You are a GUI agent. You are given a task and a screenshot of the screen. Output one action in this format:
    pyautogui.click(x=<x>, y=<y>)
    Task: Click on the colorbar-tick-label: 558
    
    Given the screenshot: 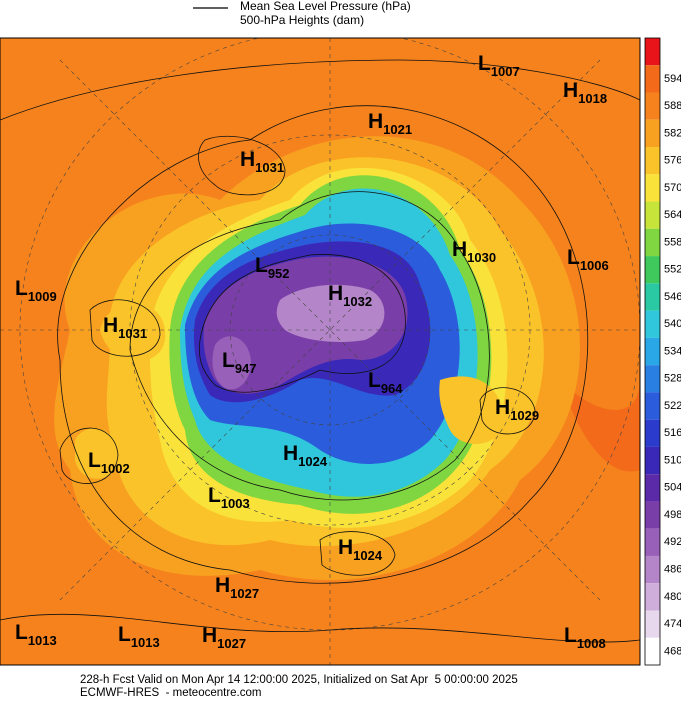 What is the action you would take?
    pyautogui.click(x=672, y=242)
    